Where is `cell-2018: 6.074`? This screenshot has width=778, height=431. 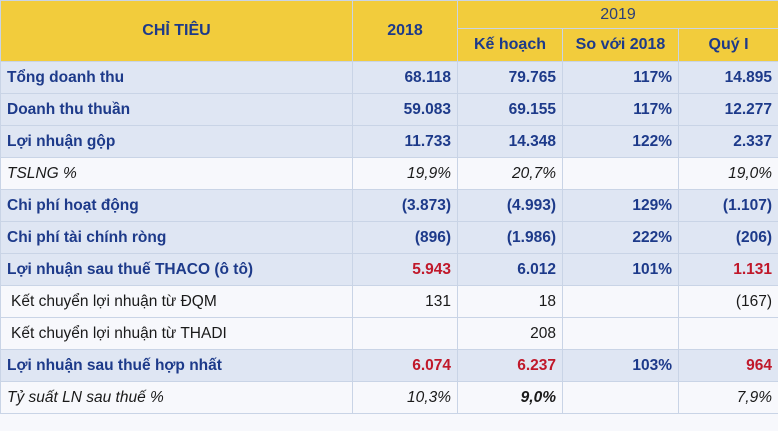 cell-2018: 6.074 is located at coordinates (405, 365).